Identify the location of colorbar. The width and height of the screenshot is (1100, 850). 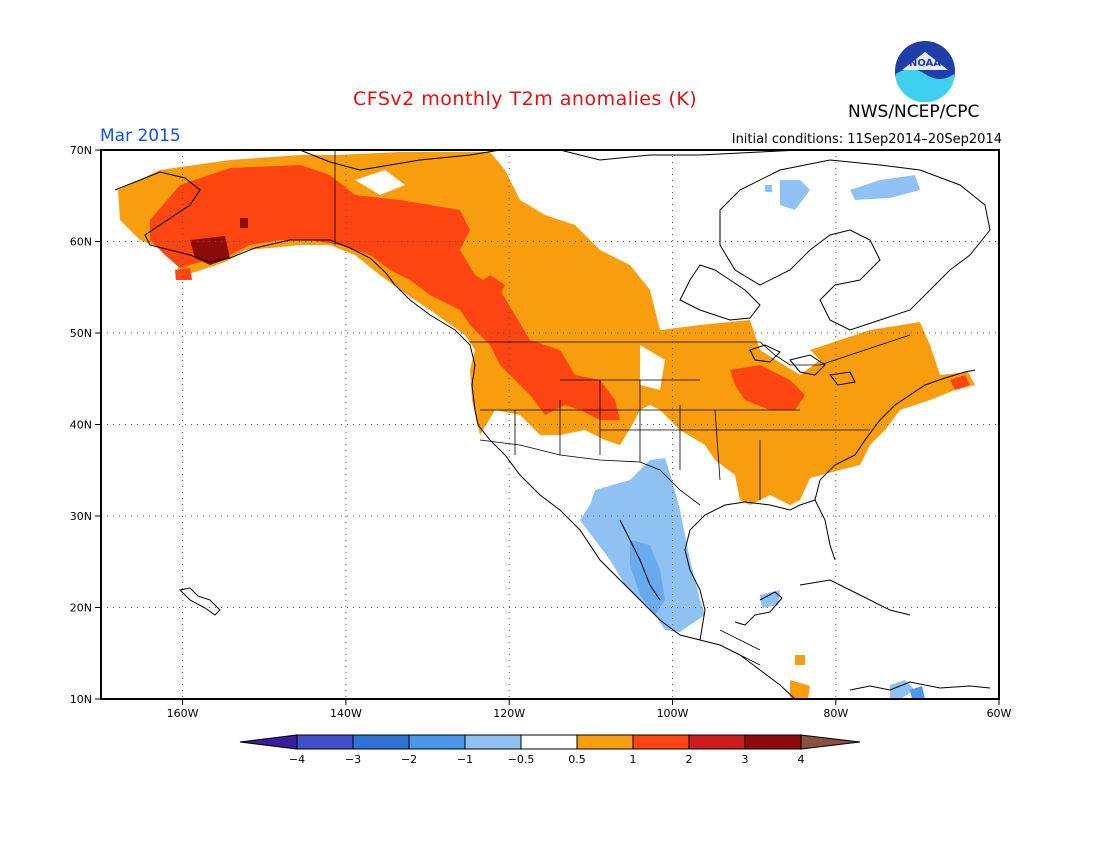
(550, 742).